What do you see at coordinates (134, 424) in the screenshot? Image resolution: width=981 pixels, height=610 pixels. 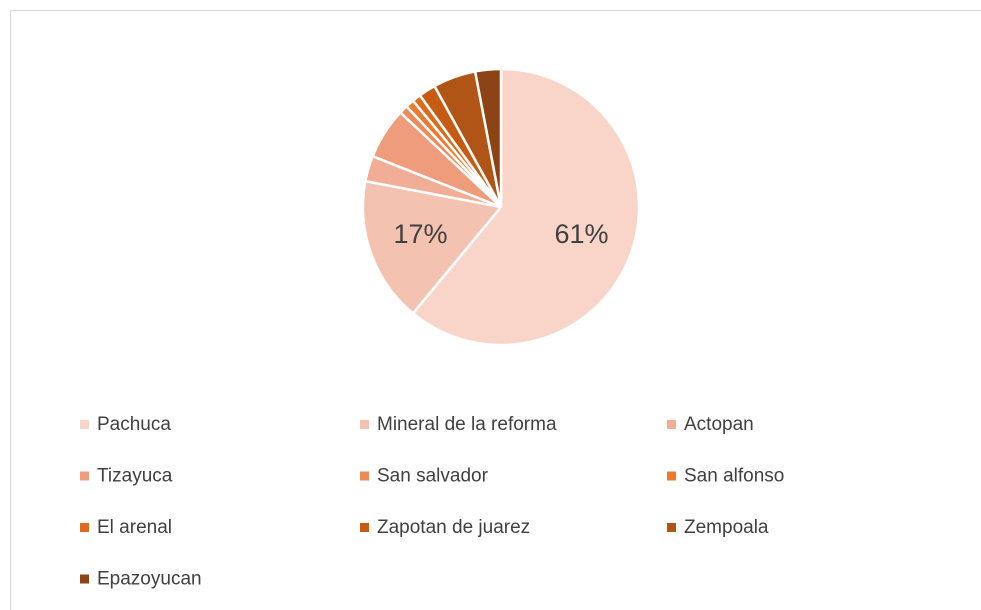 I see `legend-label: Pachuca` at bounding box center [134, 424].